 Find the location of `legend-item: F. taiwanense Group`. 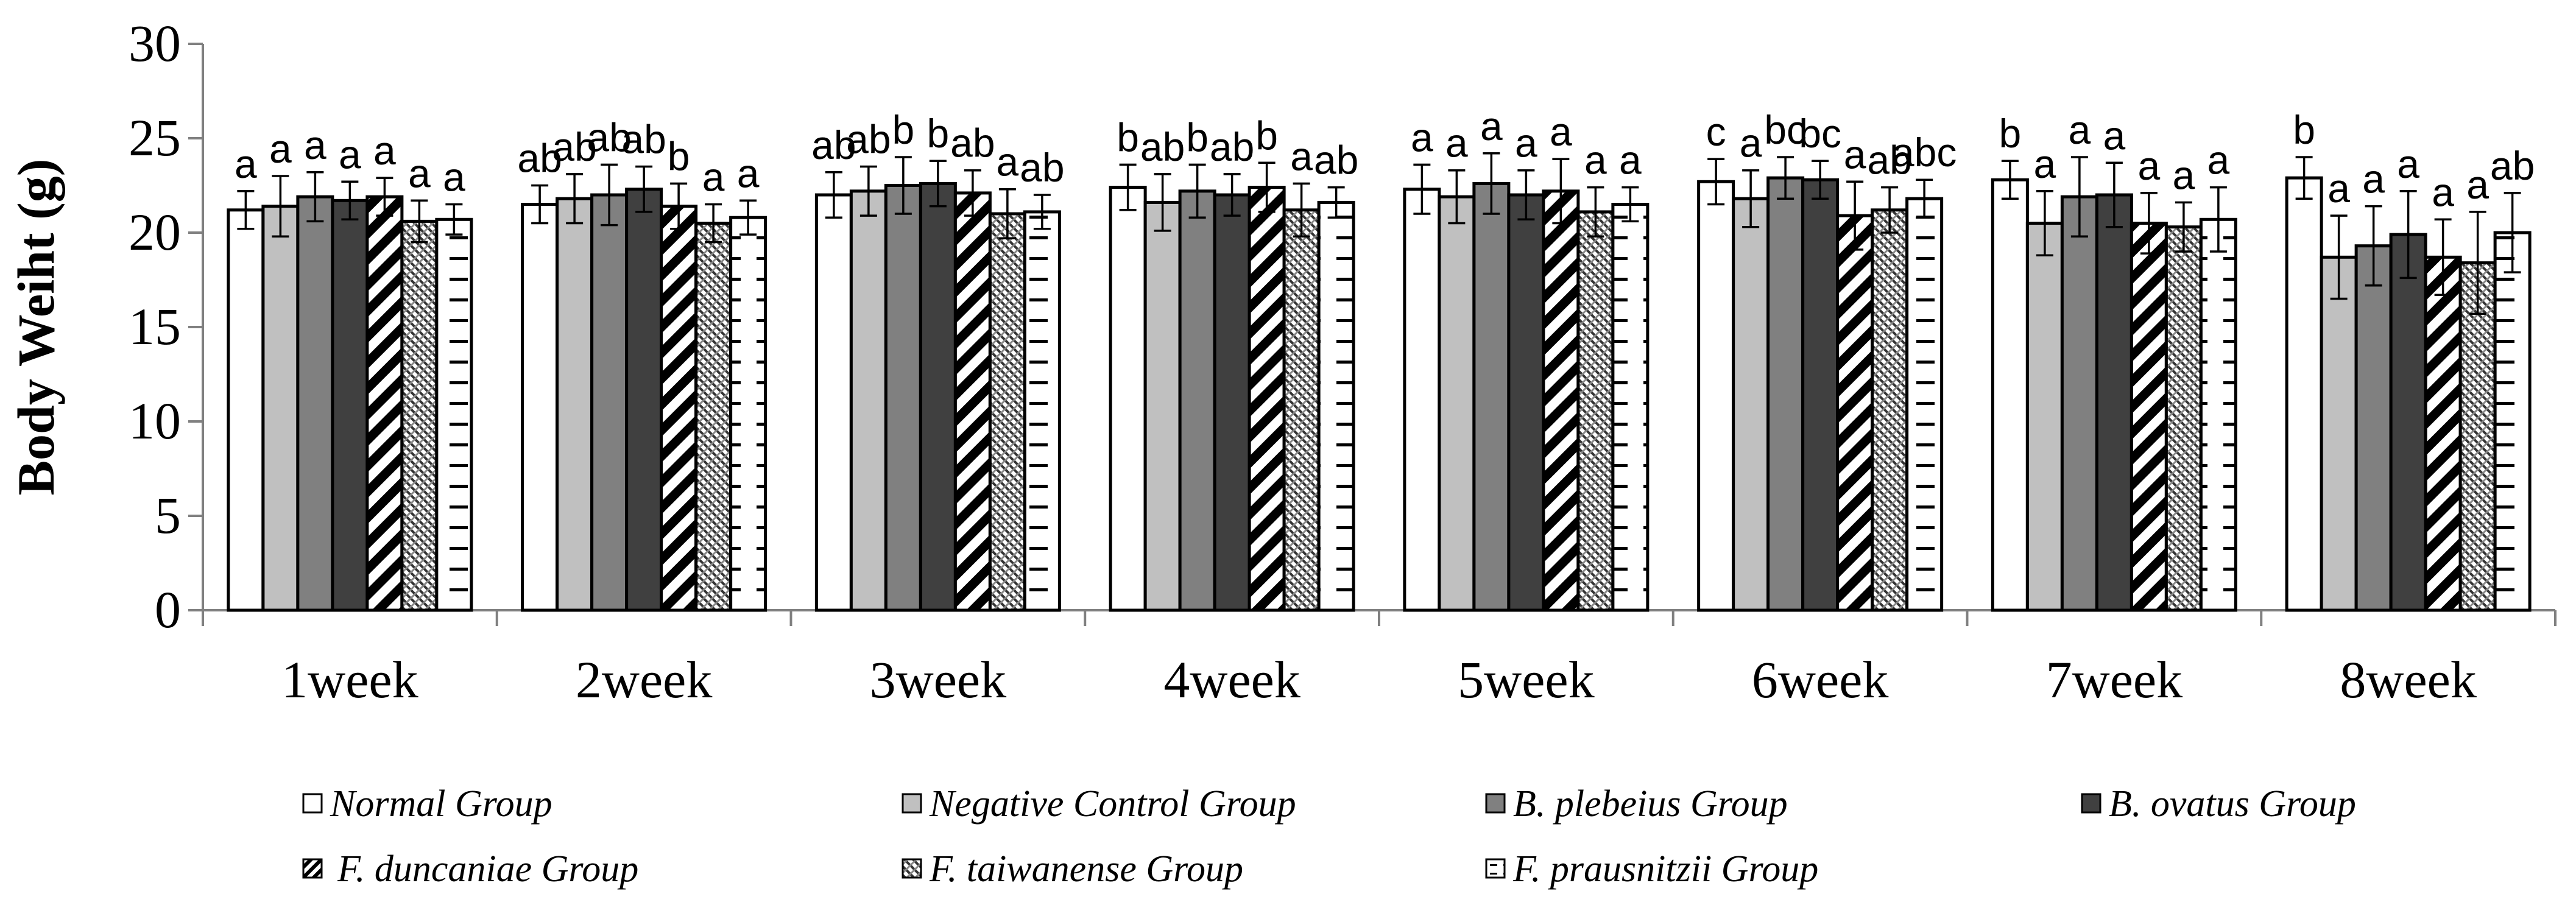

legend-item: F. taiwanense Group is located at coordinates (1072, 869).